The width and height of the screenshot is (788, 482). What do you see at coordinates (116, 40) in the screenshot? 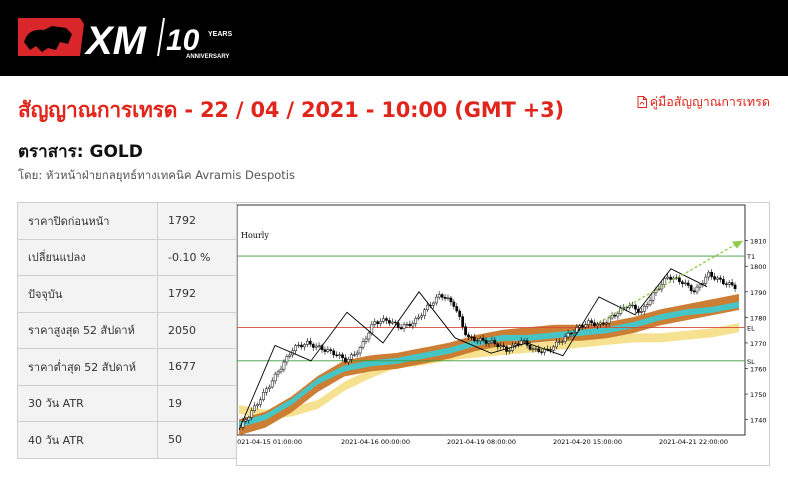
I see `brand-wordmark: XM` at bounding box center [116, 40].